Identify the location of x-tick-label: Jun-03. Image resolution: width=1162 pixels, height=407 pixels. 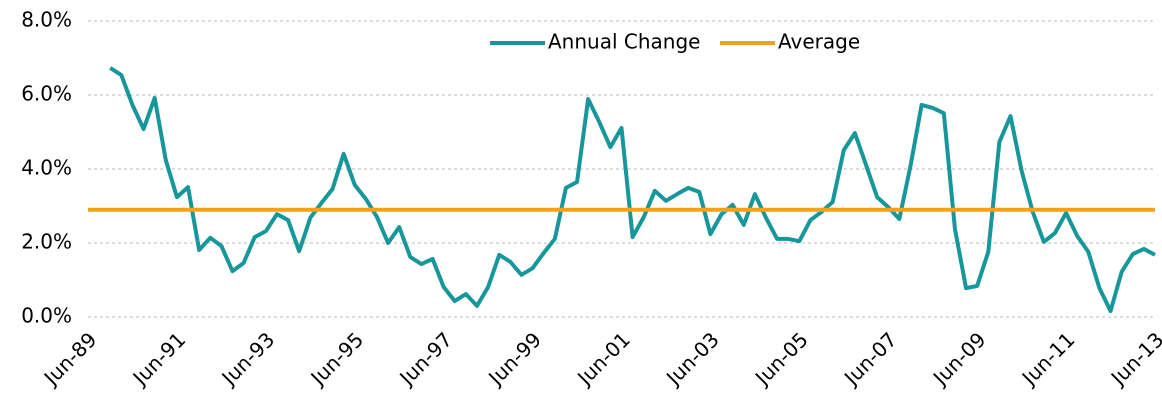
(692, 359).